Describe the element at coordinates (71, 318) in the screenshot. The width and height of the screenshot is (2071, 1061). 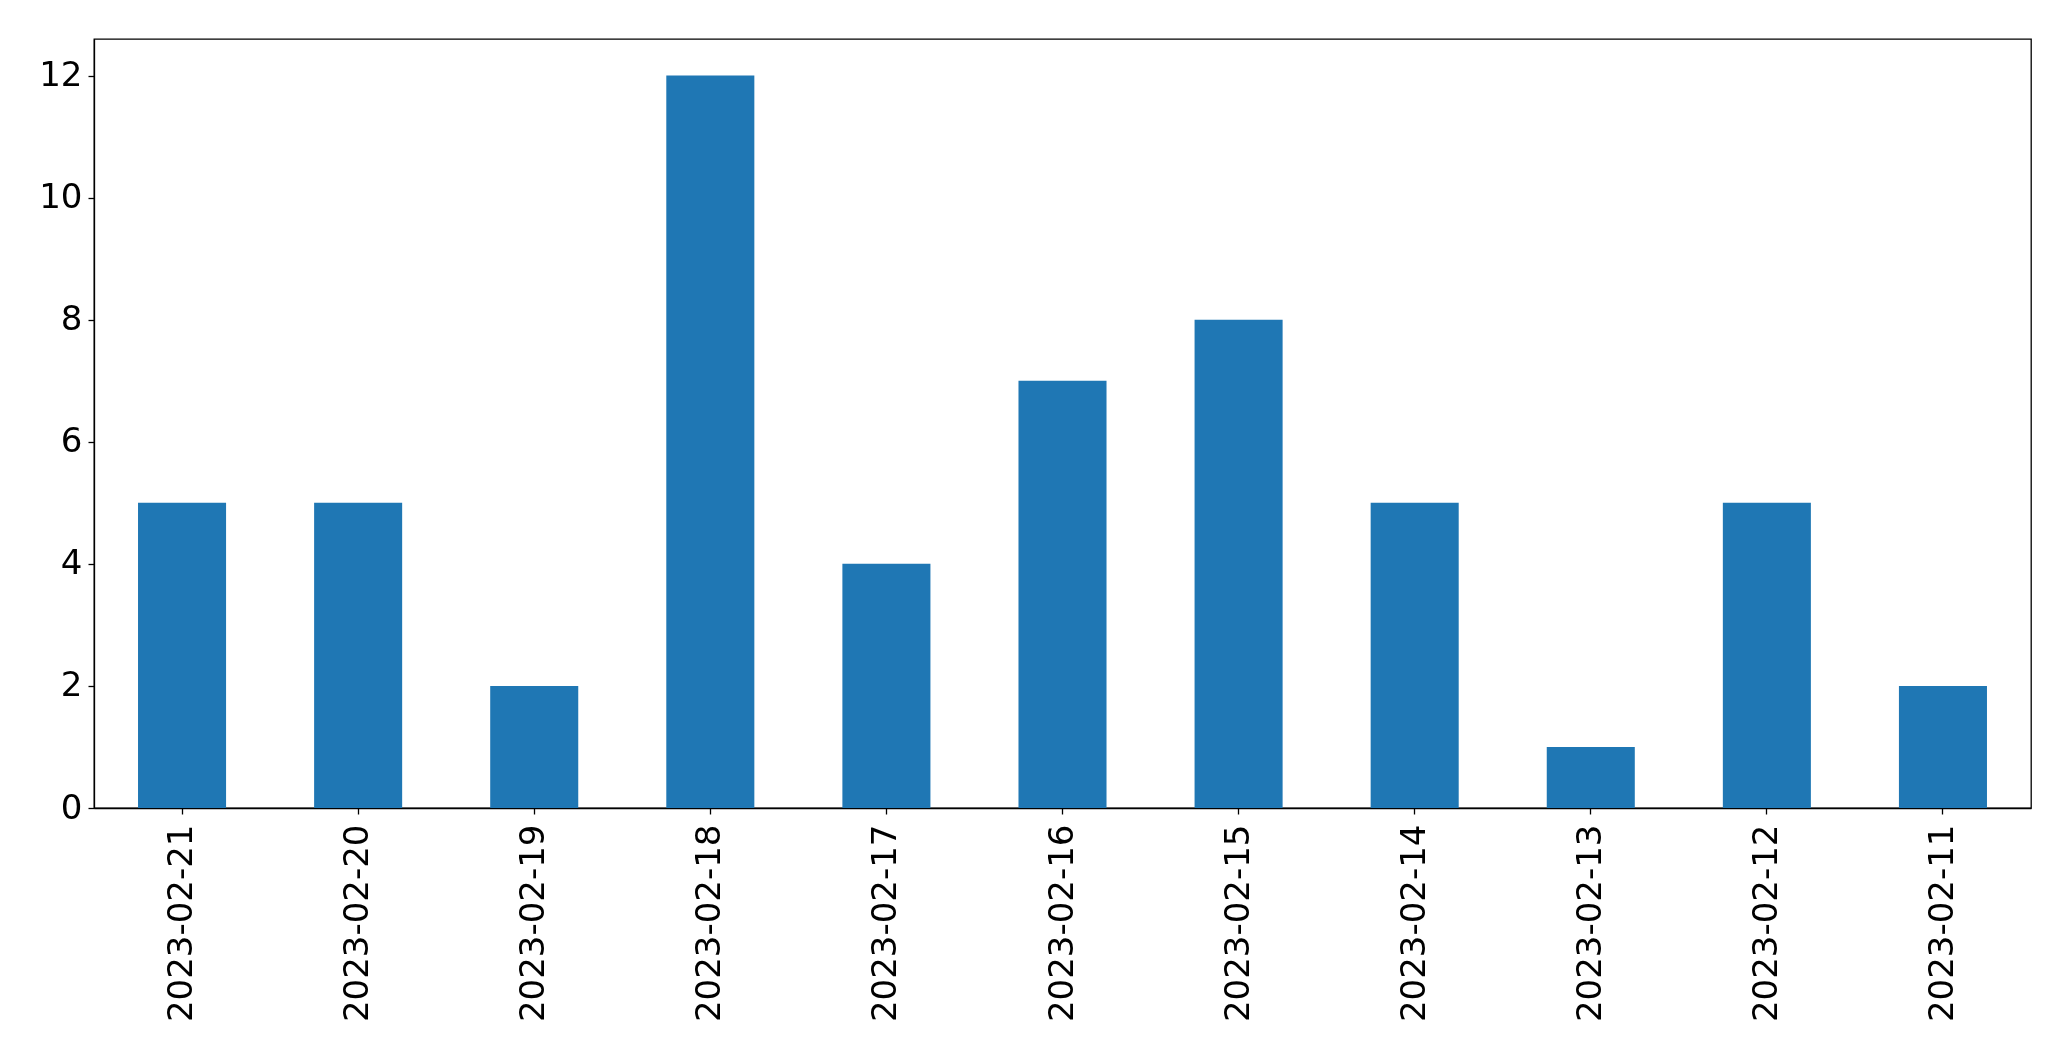
I see `y-tick-label: 8` at that location.